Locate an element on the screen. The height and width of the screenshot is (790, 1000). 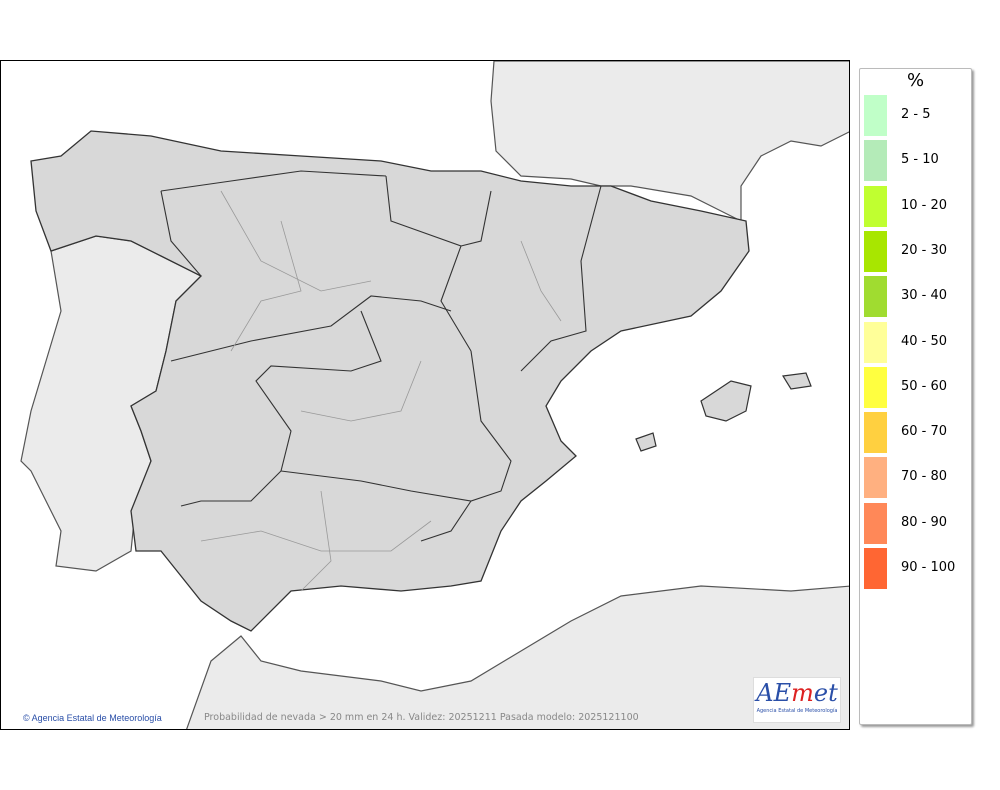
copyright-credit: © Agencia Estatal de Meteorología is located at coordinates (92, 718).